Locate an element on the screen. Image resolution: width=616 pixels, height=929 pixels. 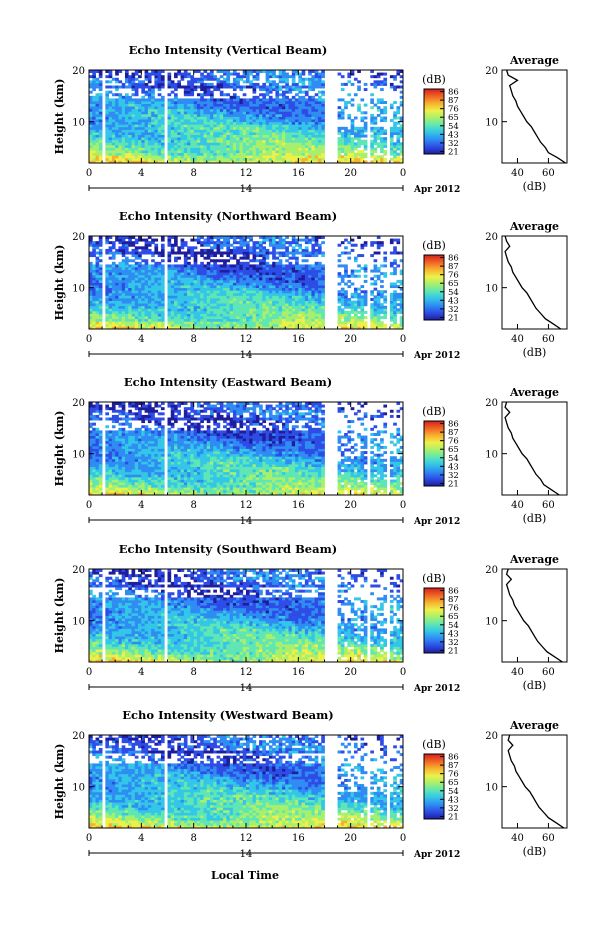
x-tick-label: 8 is located at coordinates (193, 173).